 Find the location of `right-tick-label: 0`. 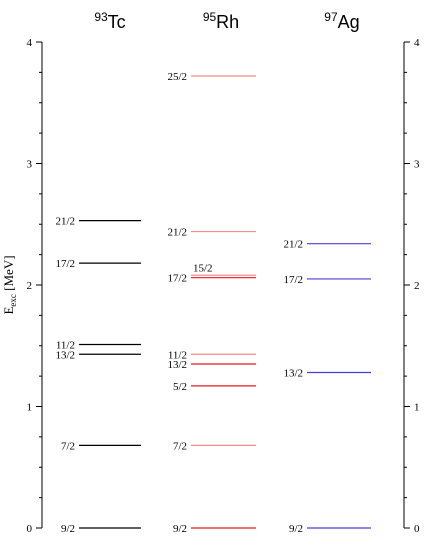

right-tick-label: 0 is located at coordinates (417, 529).